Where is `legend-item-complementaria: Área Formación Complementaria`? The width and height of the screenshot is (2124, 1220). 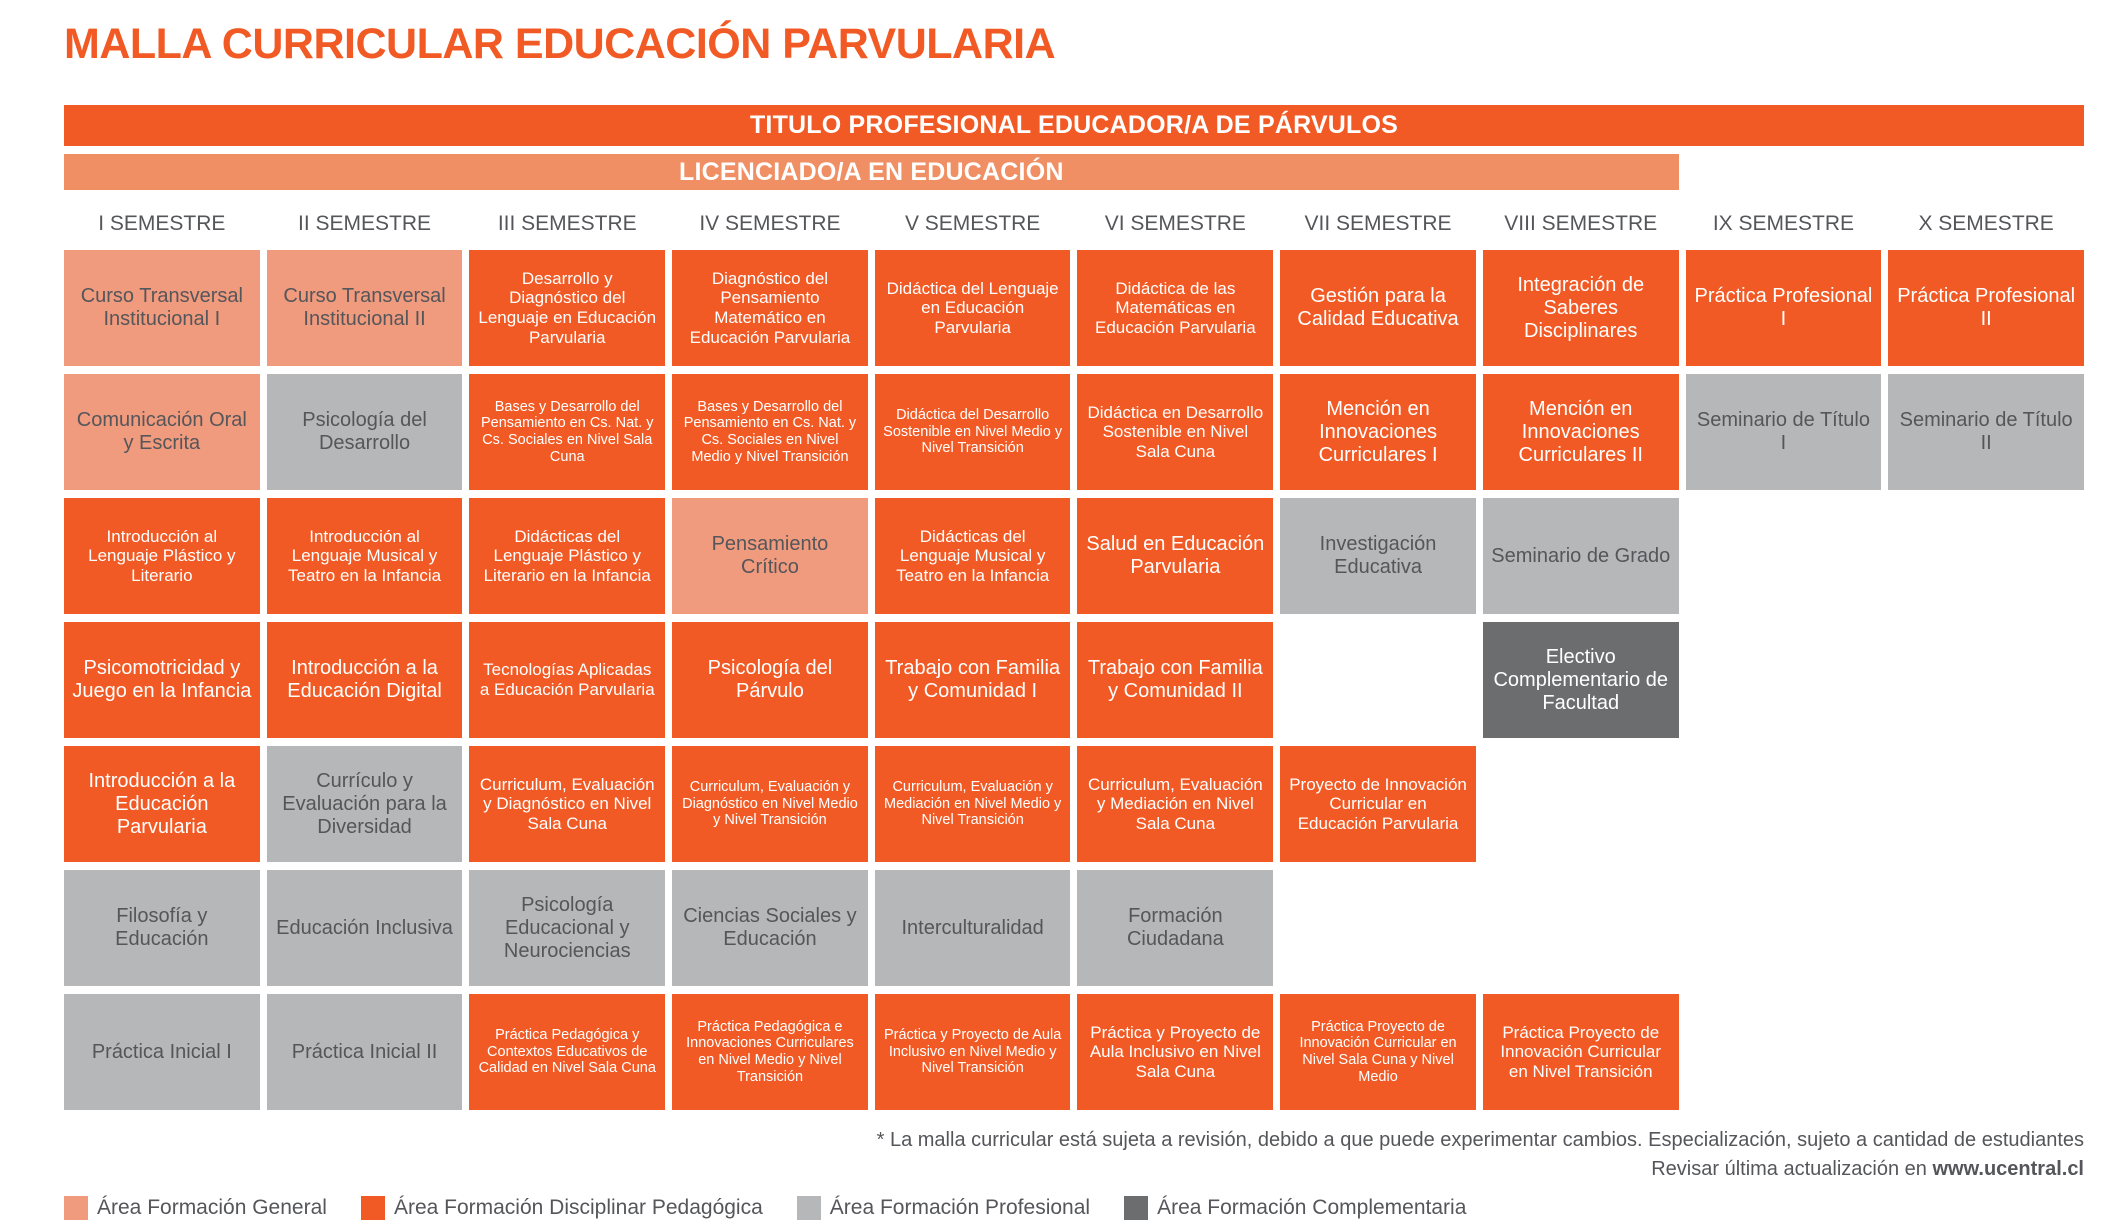
legend-item-complementaria: Área Formación Complementaria is located at coordinates (1295, 1208).